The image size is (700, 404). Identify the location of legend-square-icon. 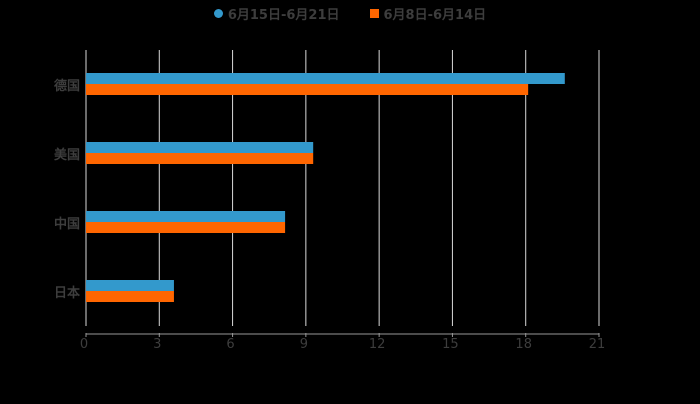
(374, 13).